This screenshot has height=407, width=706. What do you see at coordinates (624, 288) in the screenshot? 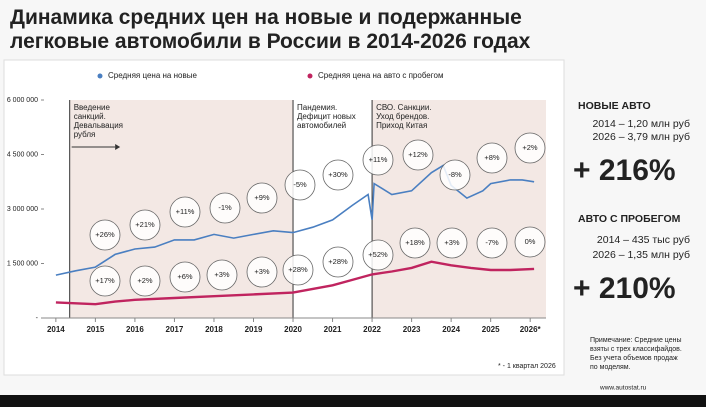
I see `summary-change: + 210%` at bounding box center [624, 288].